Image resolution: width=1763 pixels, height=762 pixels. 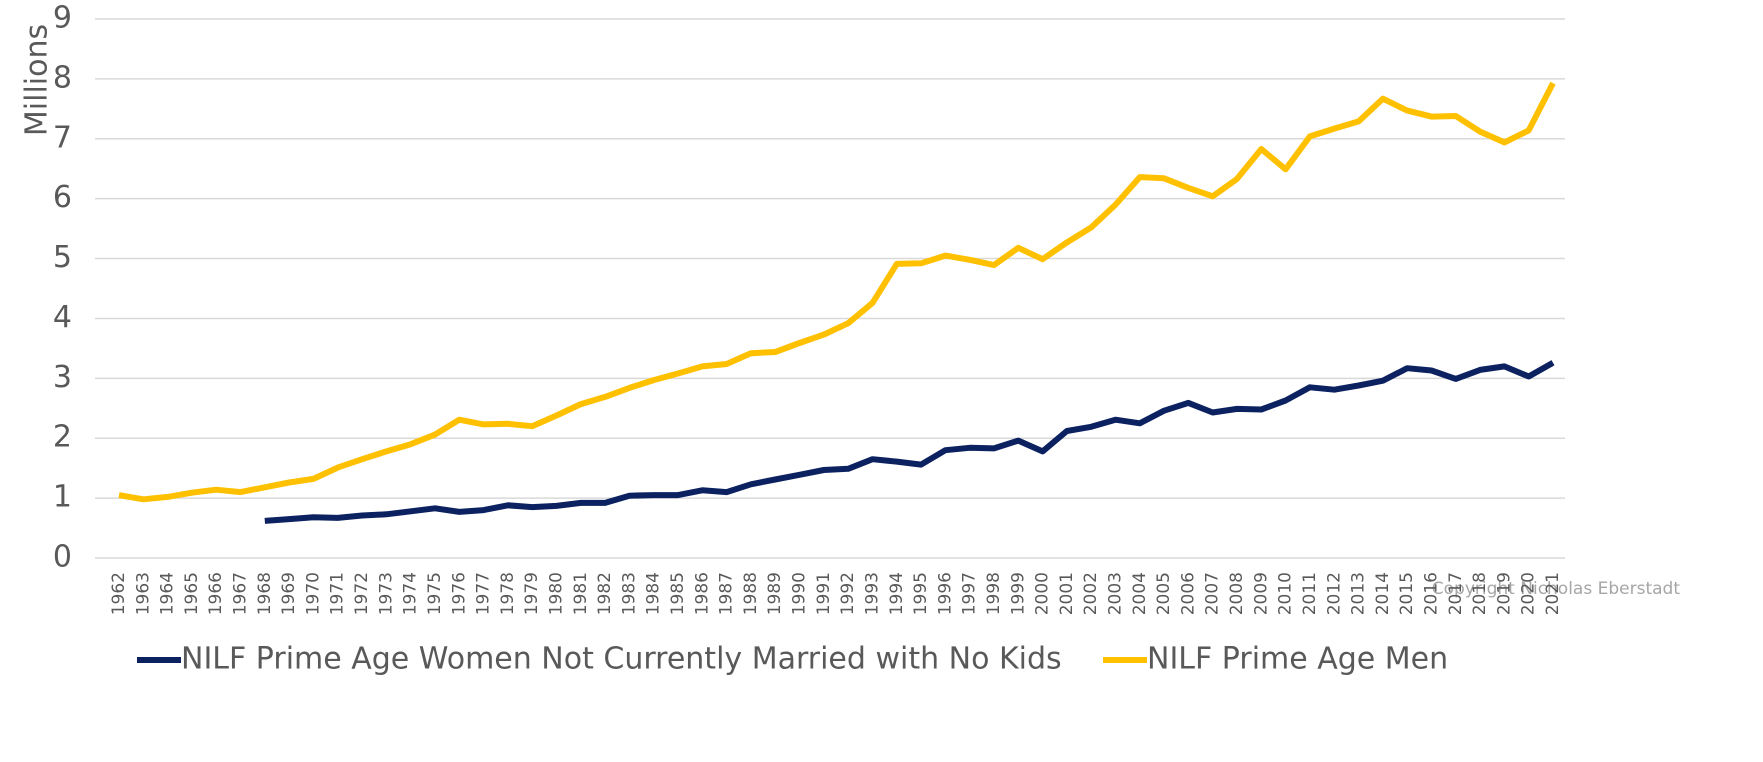 What do you see at coordinates (532, 593) in the screenshot?
I see `x-tick-label: 1979` at bounding box center [532, 593].